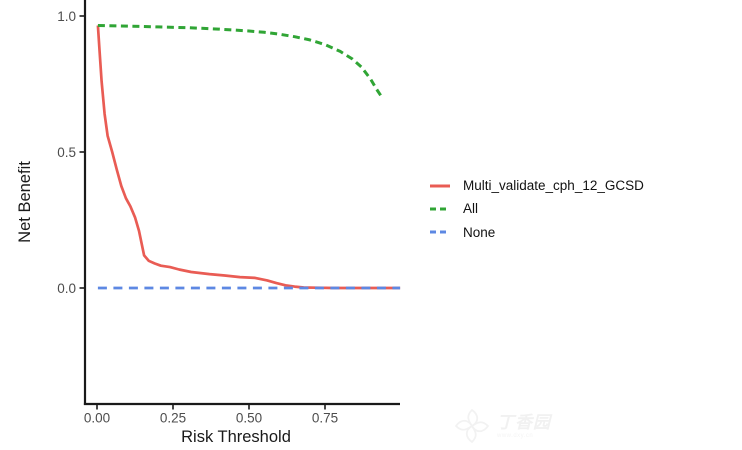  I want to click on legend-item-none: None, so click(536, 232).